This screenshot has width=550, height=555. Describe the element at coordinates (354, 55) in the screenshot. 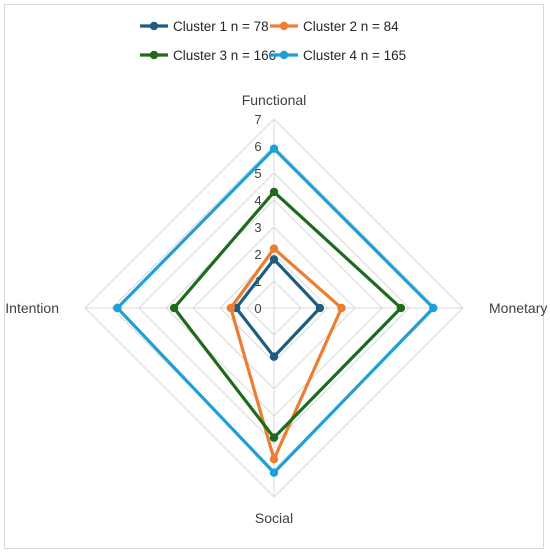

I see `legend-label: Cluster 4 n = 165` at that location.